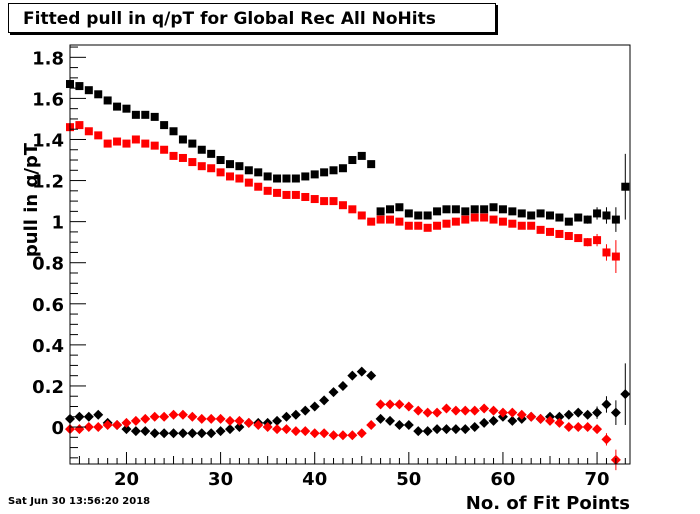 The image size is (700, 514). What do you see at coordinates (48, 387) in the screenshot?
I see `y-tick-label: 0.2` at bounding box center [48, 387].